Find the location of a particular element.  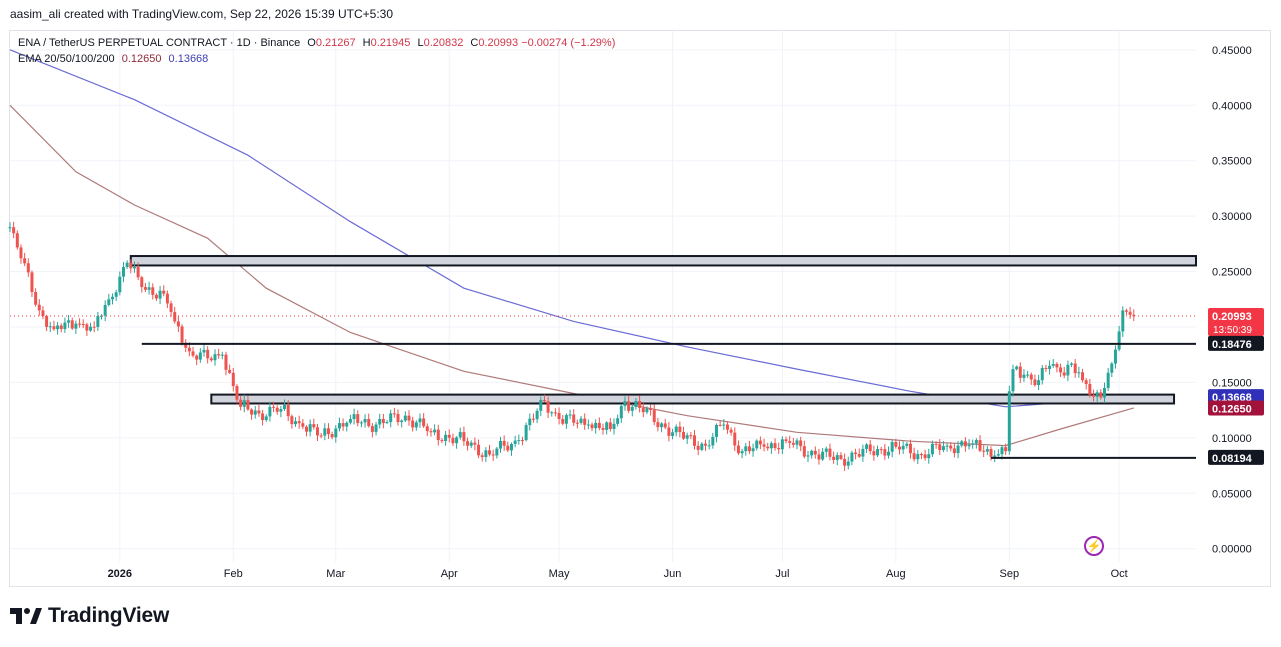

ema-label: EMA 20/50/100/200 is located at coordinates (66, 59).